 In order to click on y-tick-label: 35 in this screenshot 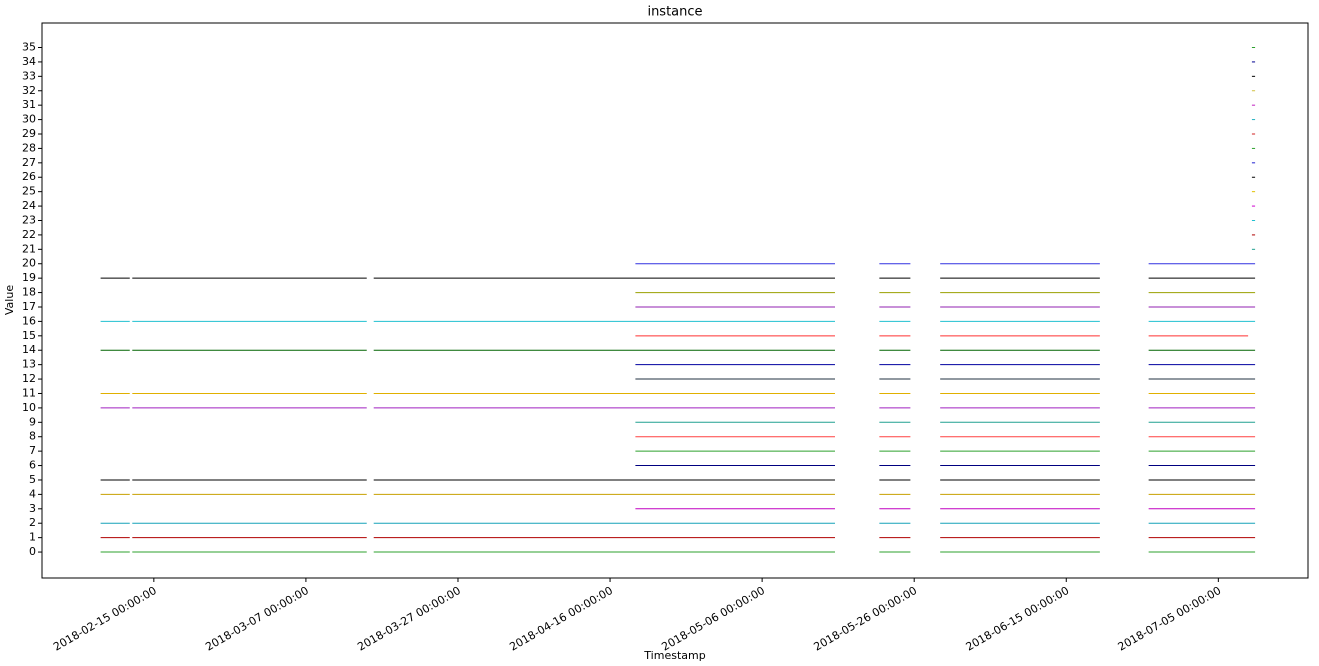, I will do `click(29, 47)`.